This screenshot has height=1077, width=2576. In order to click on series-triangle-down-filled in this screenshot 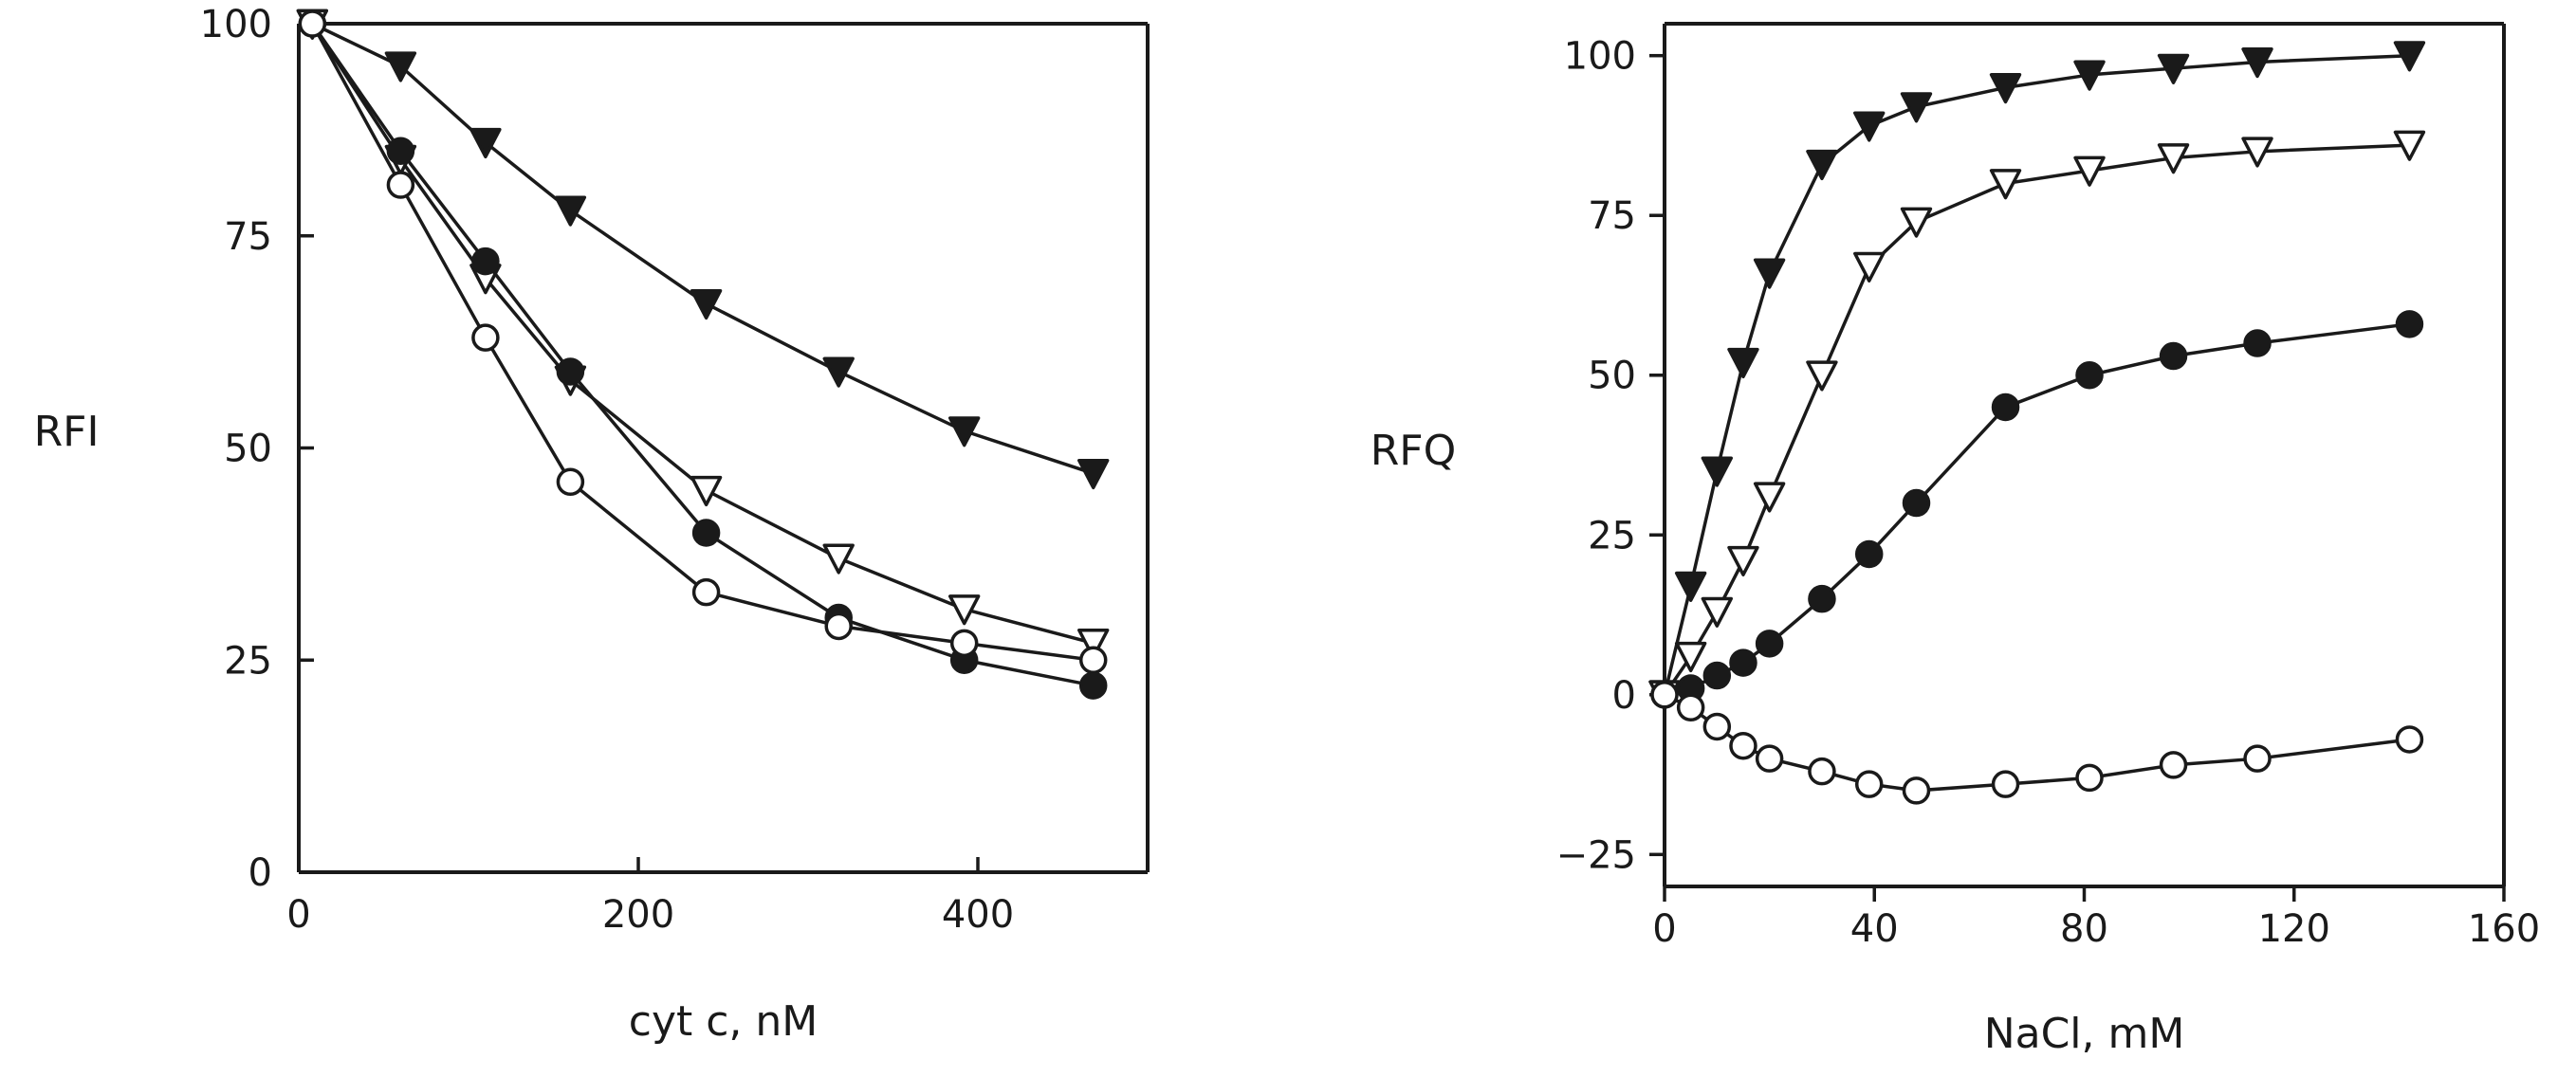, I will do `click(703, 249)`.